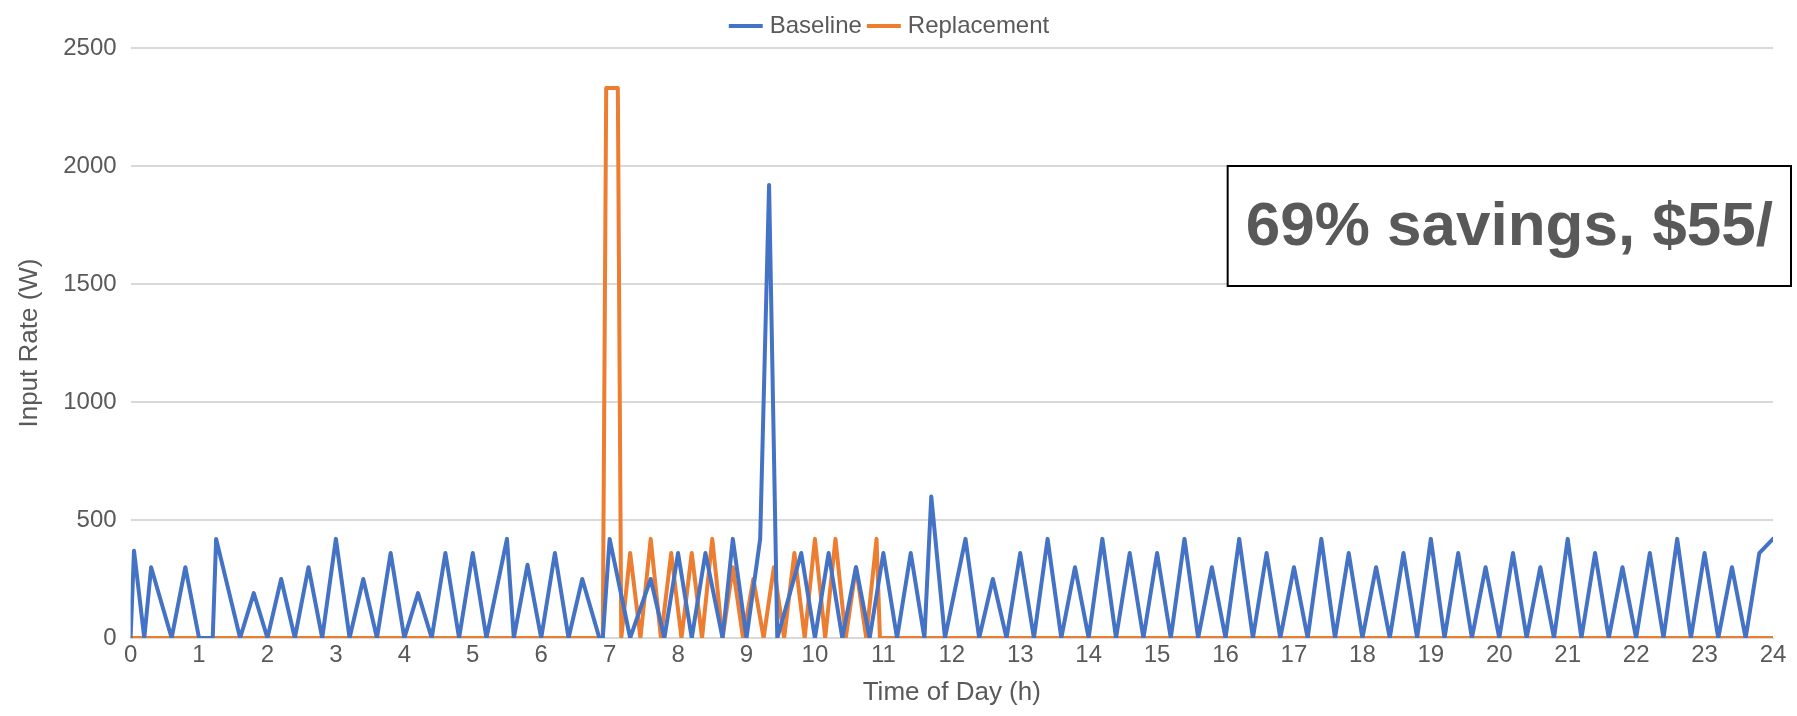 The width and height of the screenshot is (1797, 716). Describe the element at coordinates (951, 690) in the screenshot. I see `x-axis-title: Time of Day (h)` at that location.